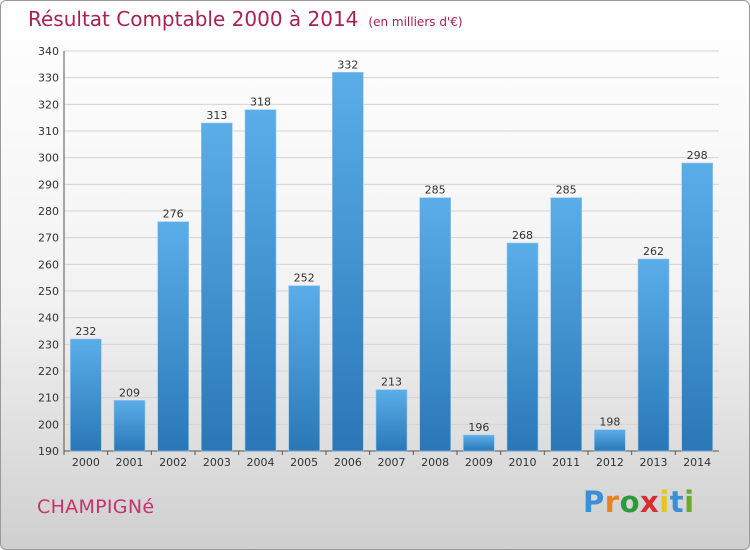 The height and width of the screenshot is (550, 750). Describe the element at coordinates (193, 19) in the screenshot. I see `chart-title-text: Résultat Comptable 2000 à 2014` at that location.